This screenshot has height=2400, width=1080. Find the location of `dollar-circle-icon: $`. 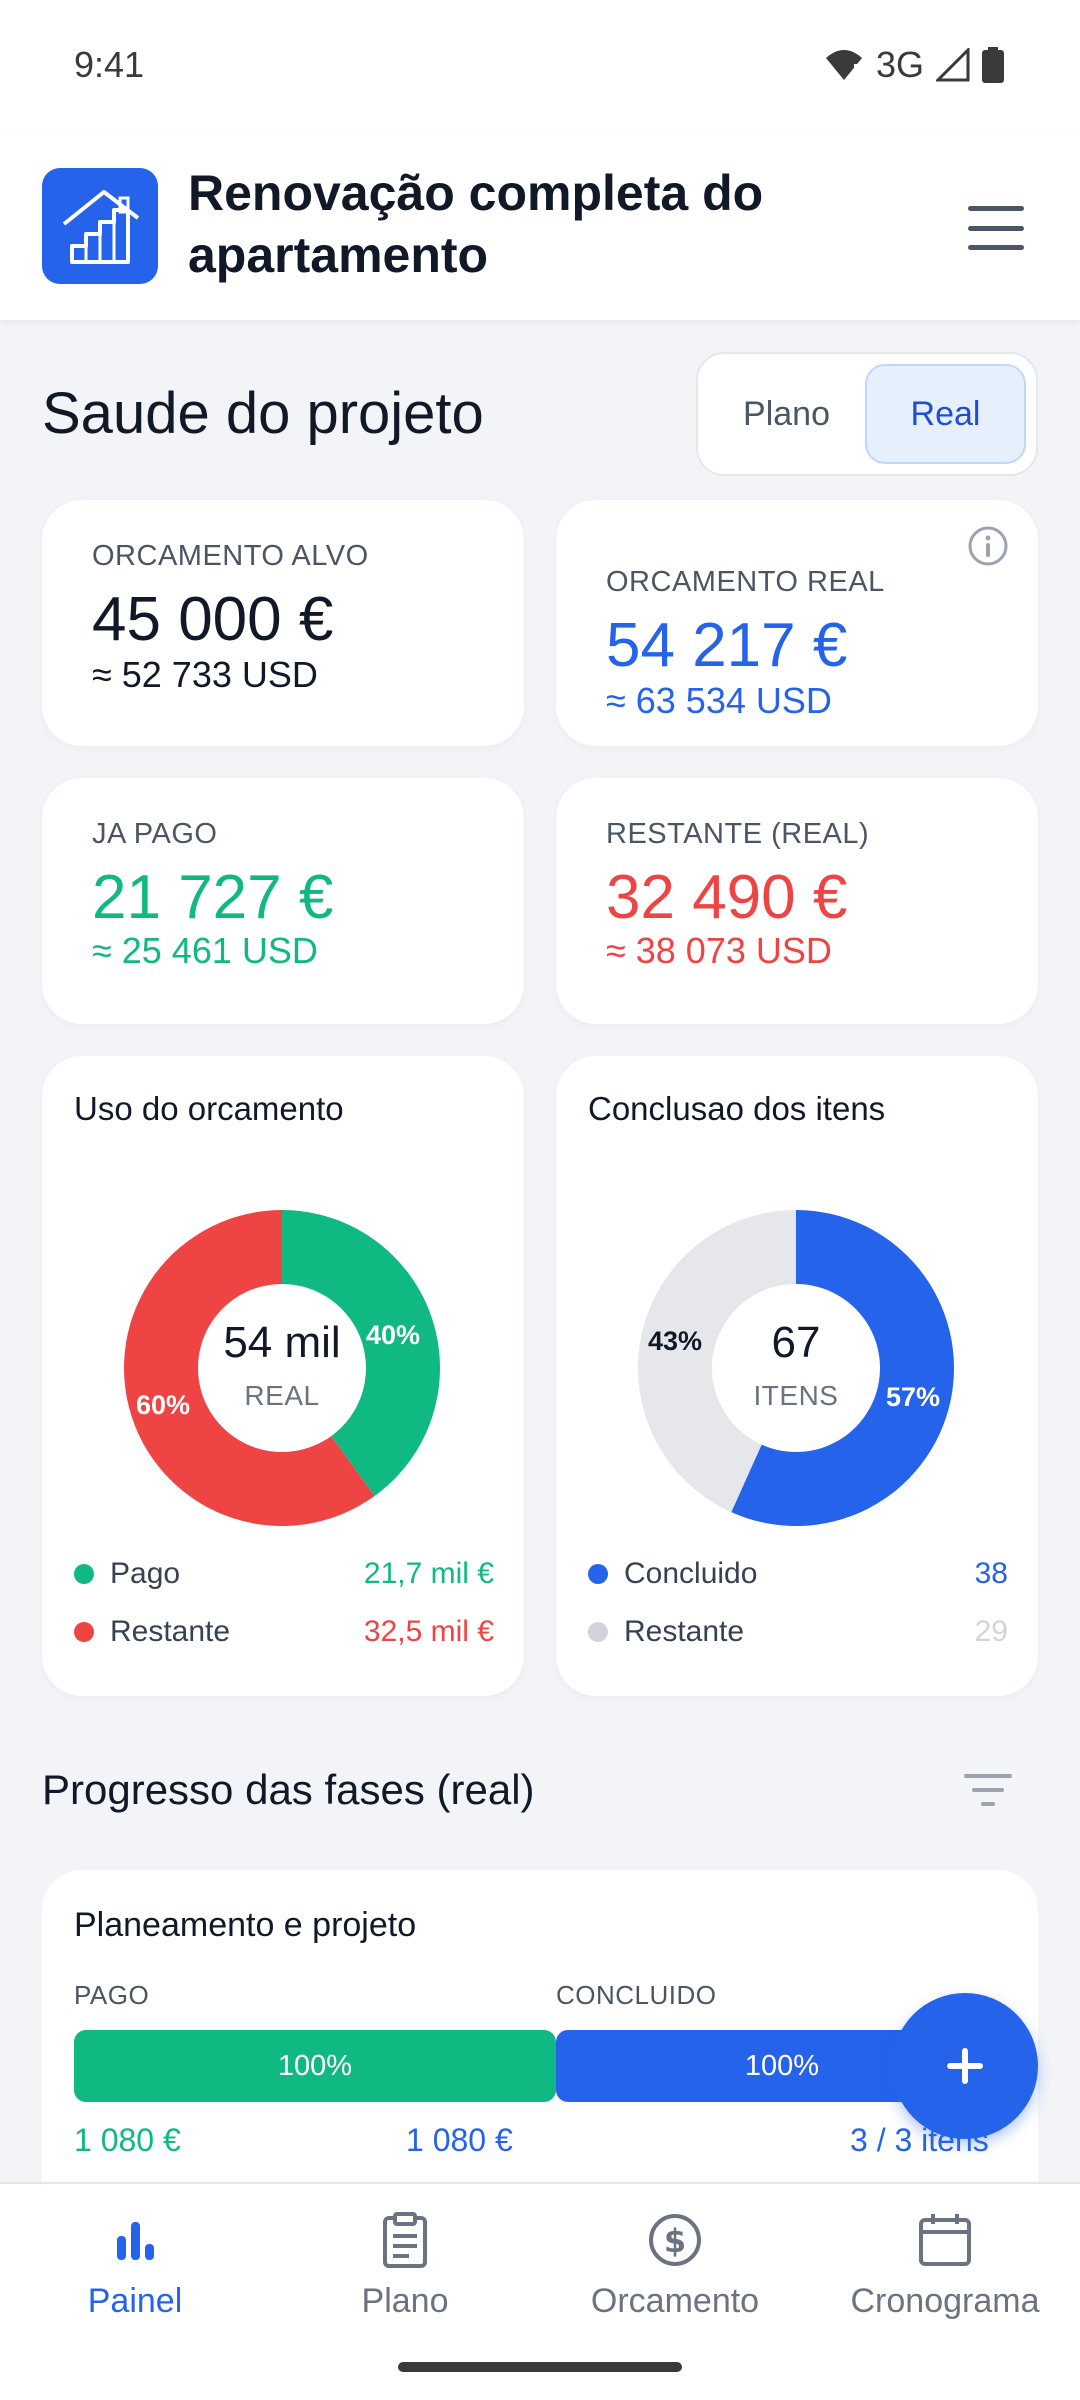

dollar-circle-icon: $ is located at coordinates (675, 2240).